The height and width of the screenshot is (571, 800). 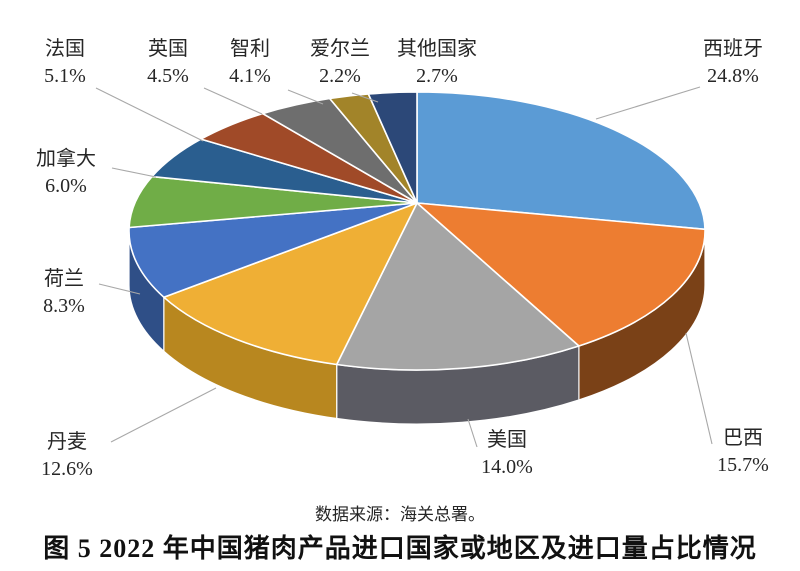 I want to click on pie-slice-brazil, so click(x=561, y=274).